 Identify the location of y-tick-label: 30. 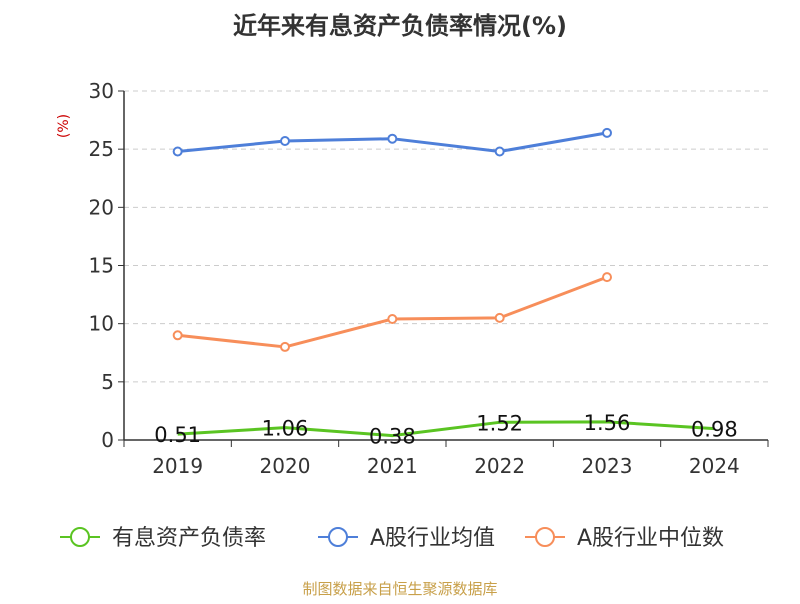
(101, 91).